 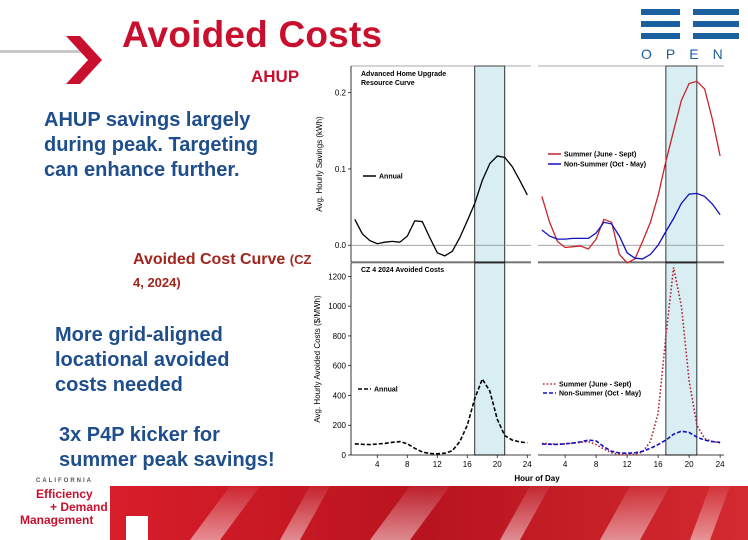 What do you see at coordinates (45, 51) in the screenshot?
I see `title-rule` at bounding box center [45, 51].